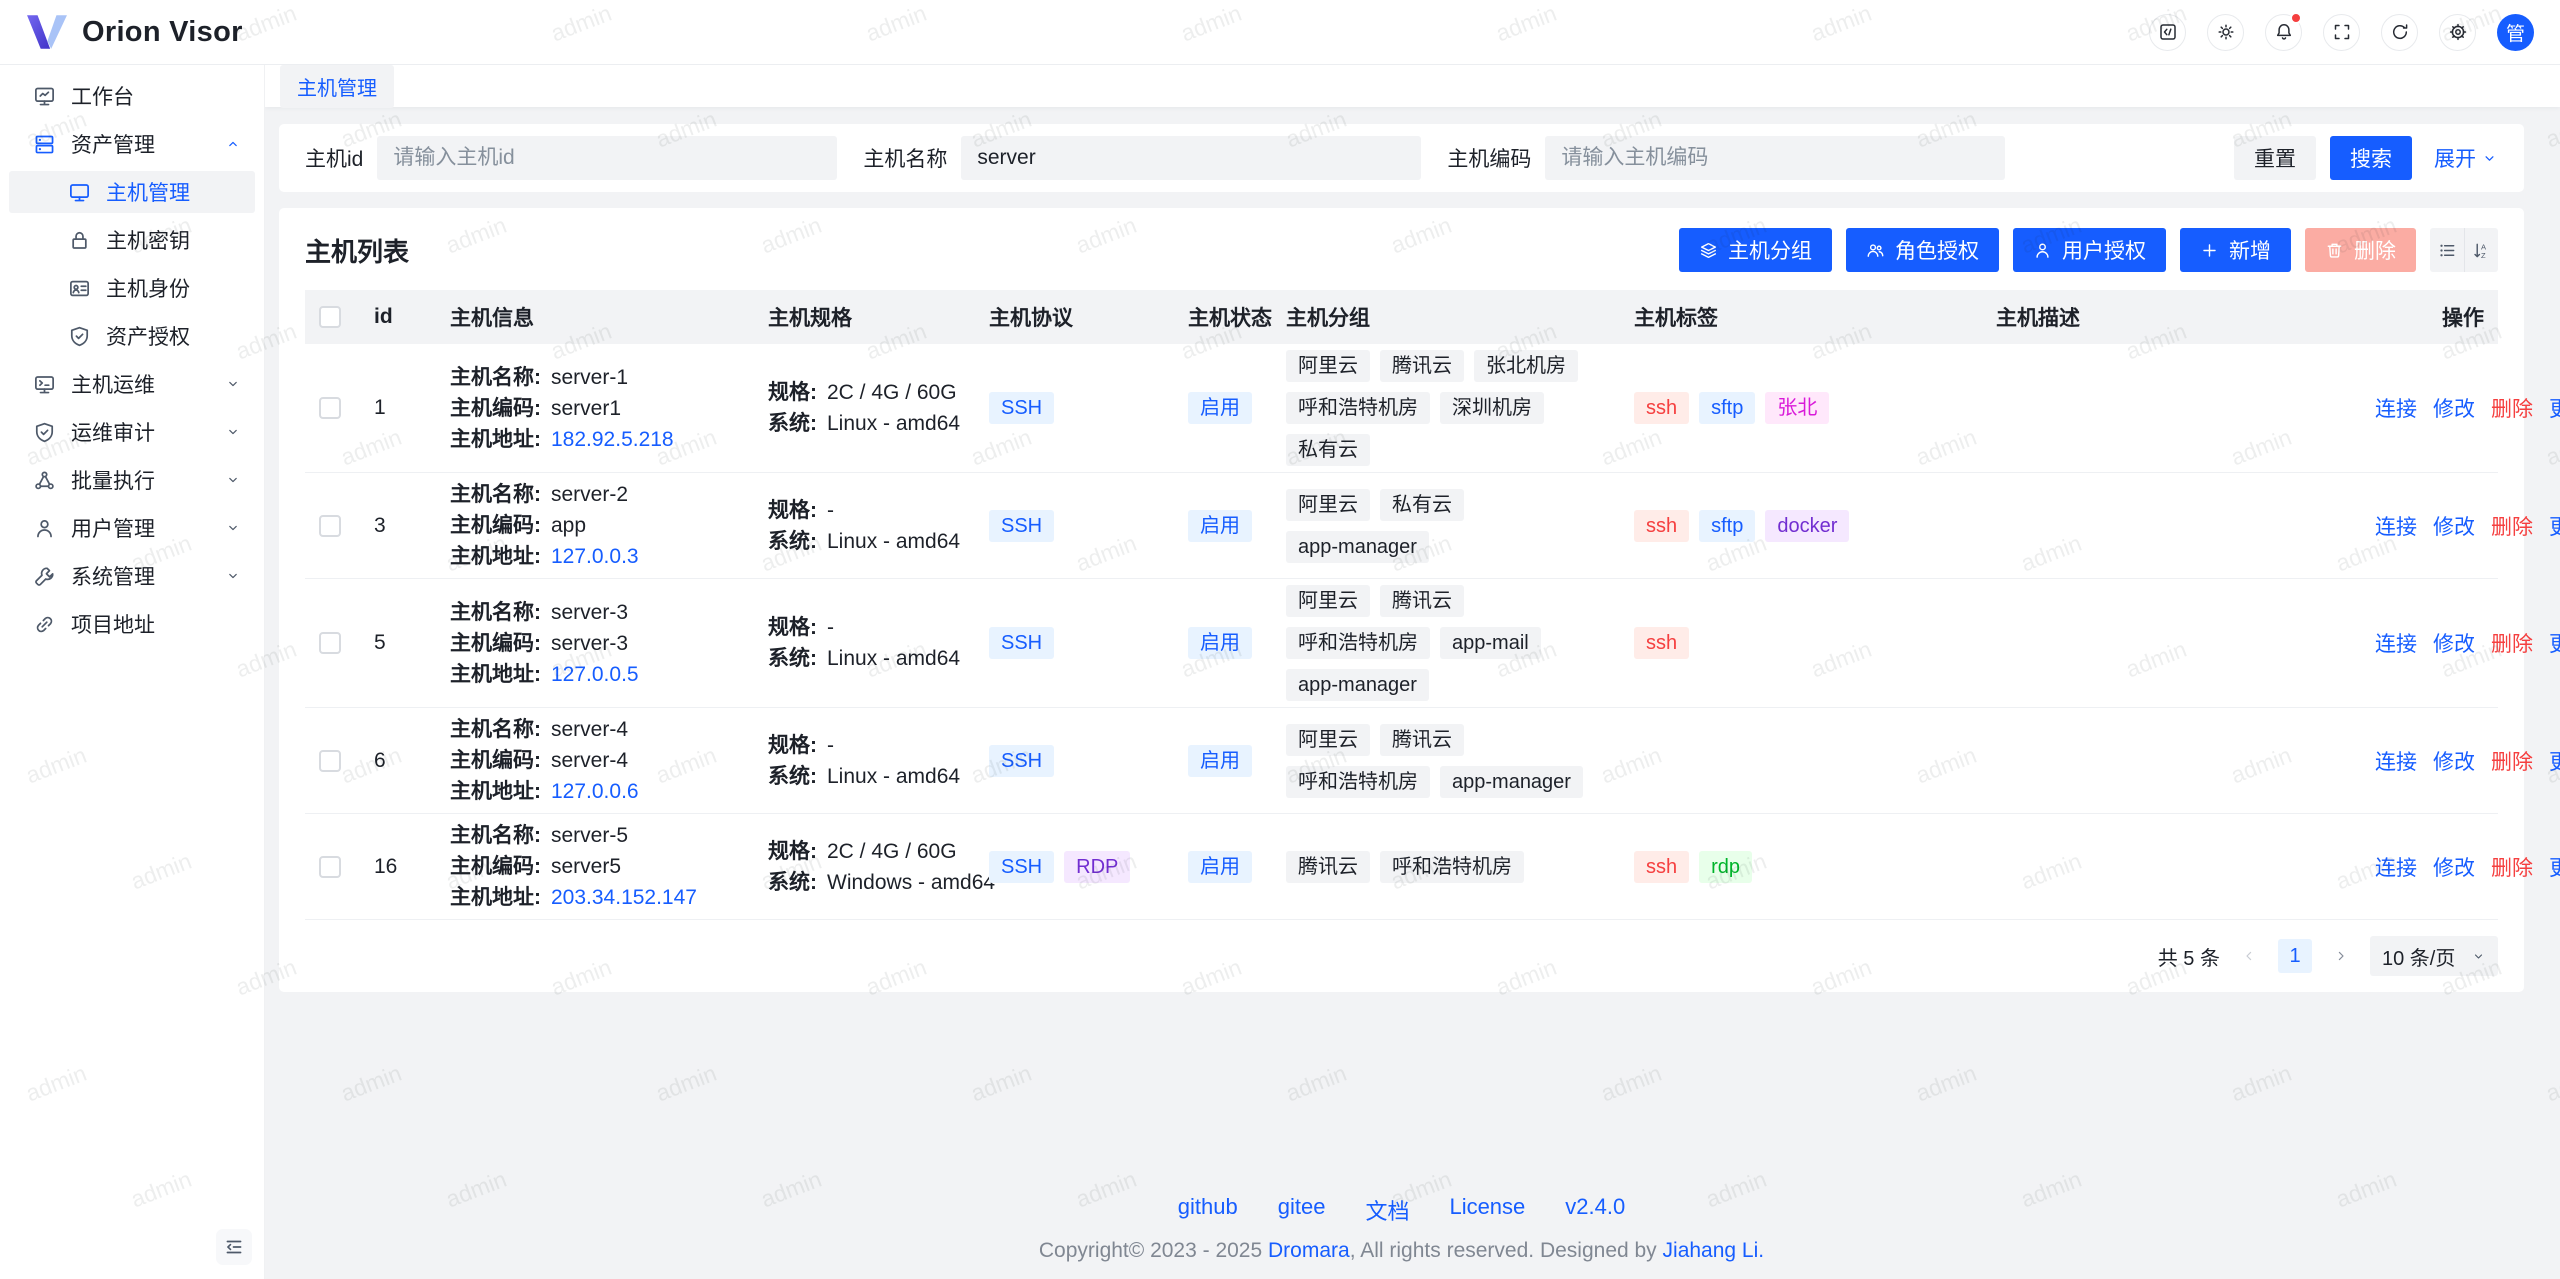  What do you see at coordinates (1801, 525) in the screenshot?
I see `cell-host-tags: ssh sftp docker` at bounding box center [1801, 525].